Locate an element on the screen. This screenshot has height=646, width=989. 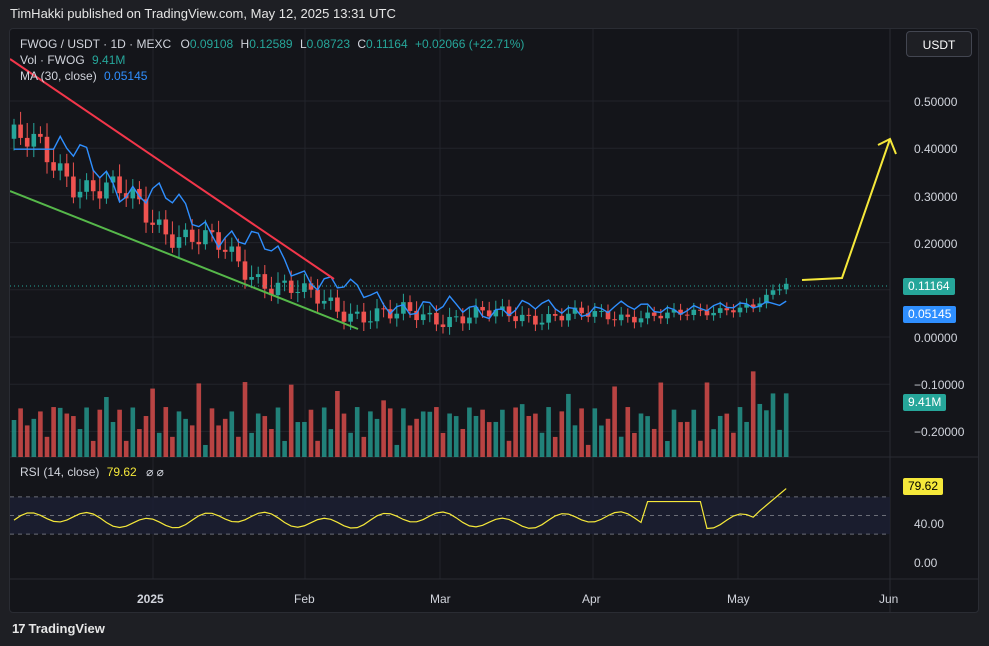
brand-name: TradingView is located at coordinates (66, 628).